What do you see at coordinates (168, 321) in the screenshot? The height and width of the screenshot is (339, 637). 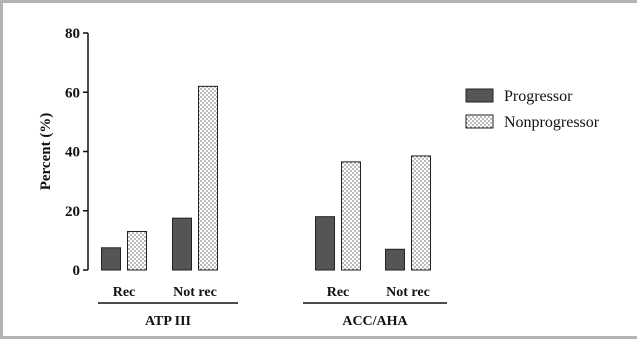 I see `group-label: ATP III` at bounding box center [168, 321].